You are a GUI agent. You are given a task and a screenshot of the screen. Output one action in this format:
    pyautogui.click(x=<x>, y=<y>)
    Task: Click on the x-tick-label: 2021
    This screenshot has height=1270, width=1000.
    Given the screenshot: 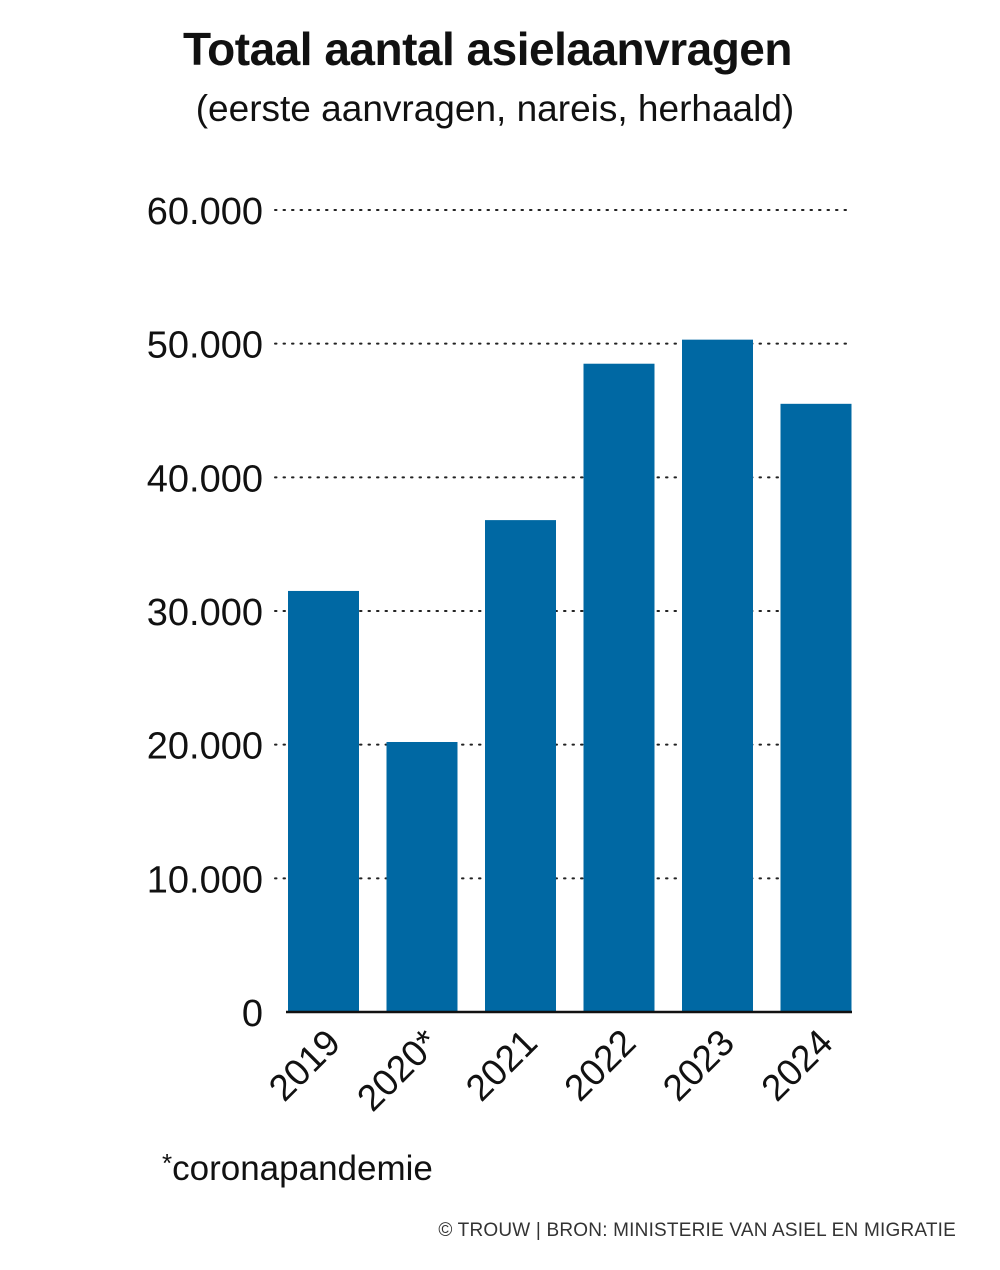 What is the action you would take?
    pyautogui.click(x=501, y=1065)
    